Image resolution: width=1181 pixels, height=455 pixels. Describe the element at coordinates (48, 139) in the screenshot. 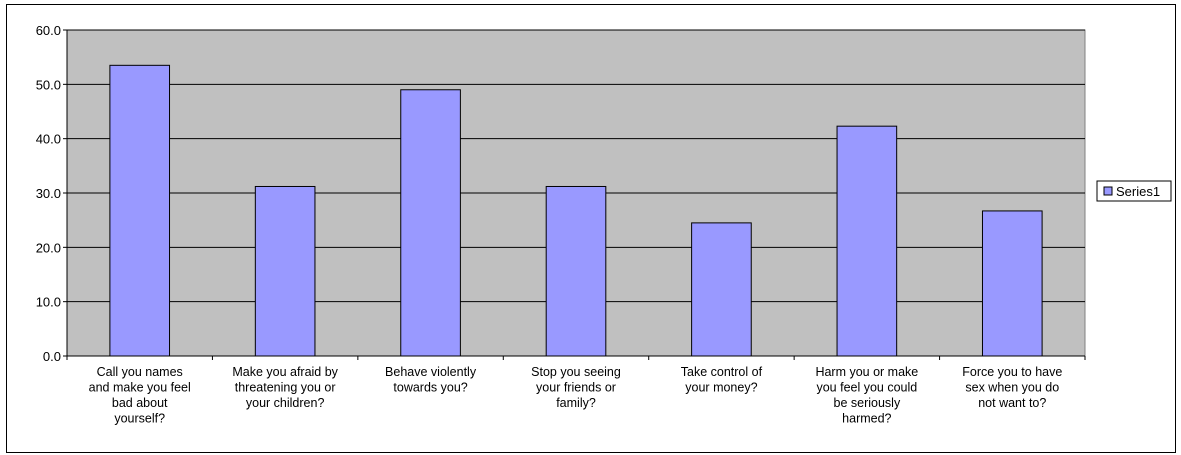

I see `y-tick-label: 40.0` at that location.